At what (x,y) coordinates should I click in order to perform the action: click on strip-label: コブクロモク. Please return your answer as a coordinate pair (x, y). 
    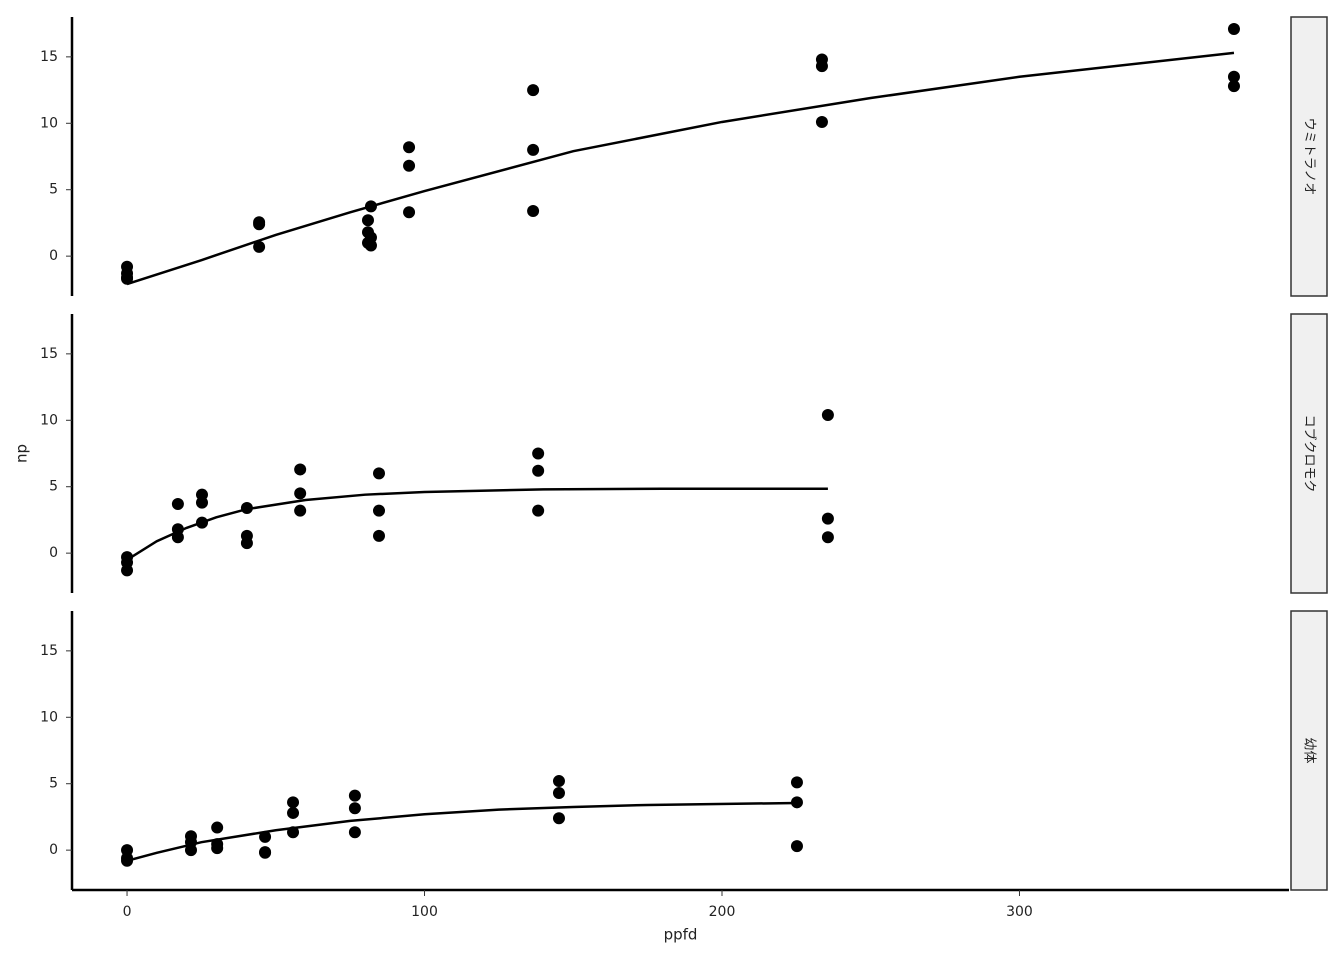
    Looking at the image, I should click on (1310, 453).